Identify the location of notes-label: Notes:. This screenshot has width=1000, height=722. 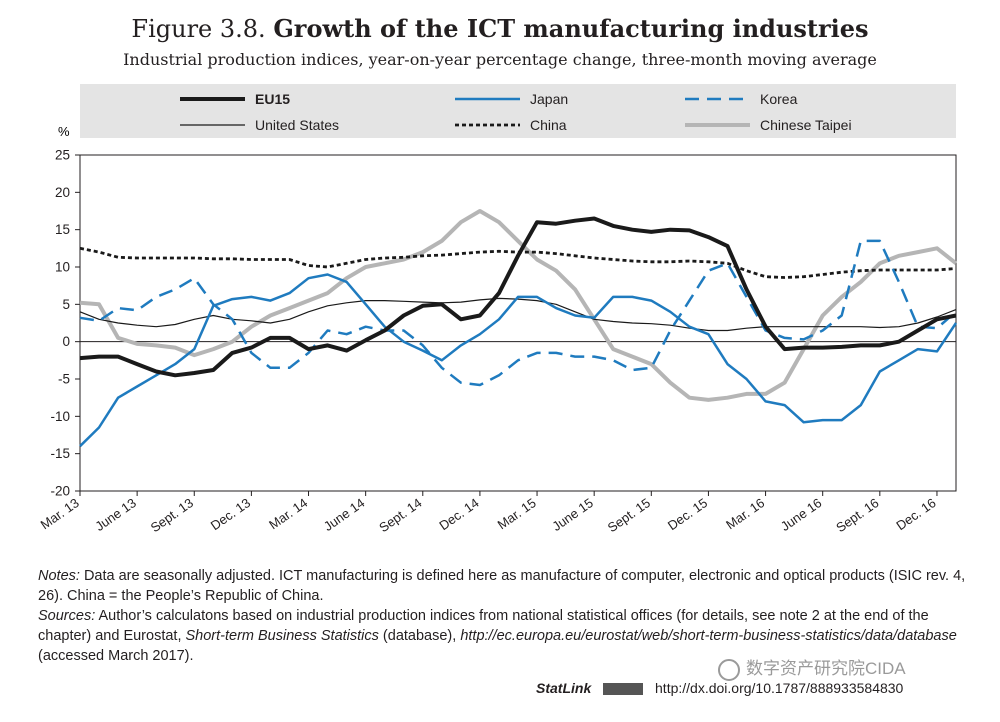
(59, 576).